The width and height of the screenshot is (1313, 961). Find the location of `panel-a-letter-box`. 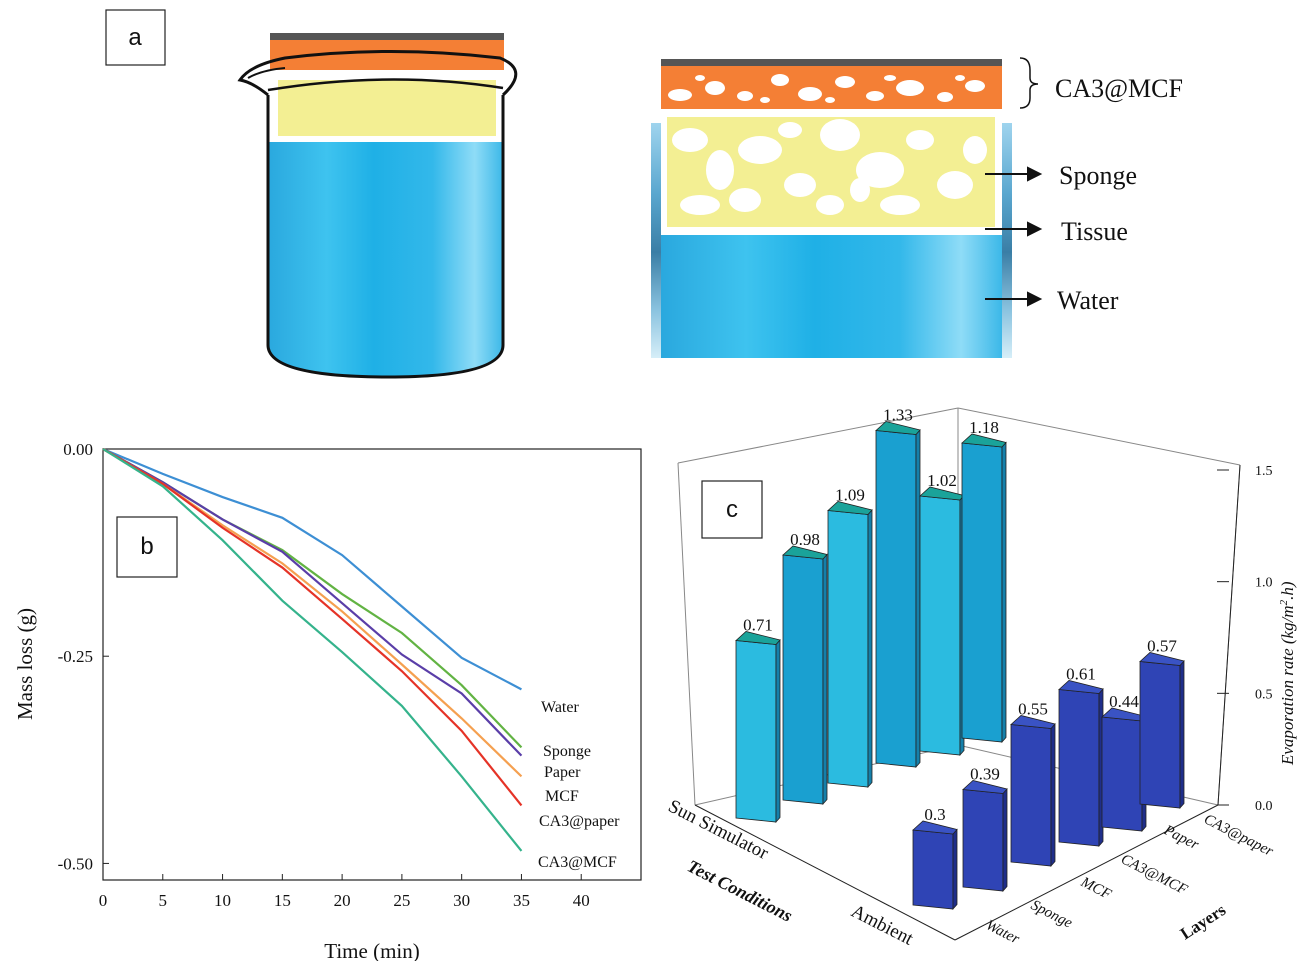

panel-a-letter-box is located at coordinates (135, 37).